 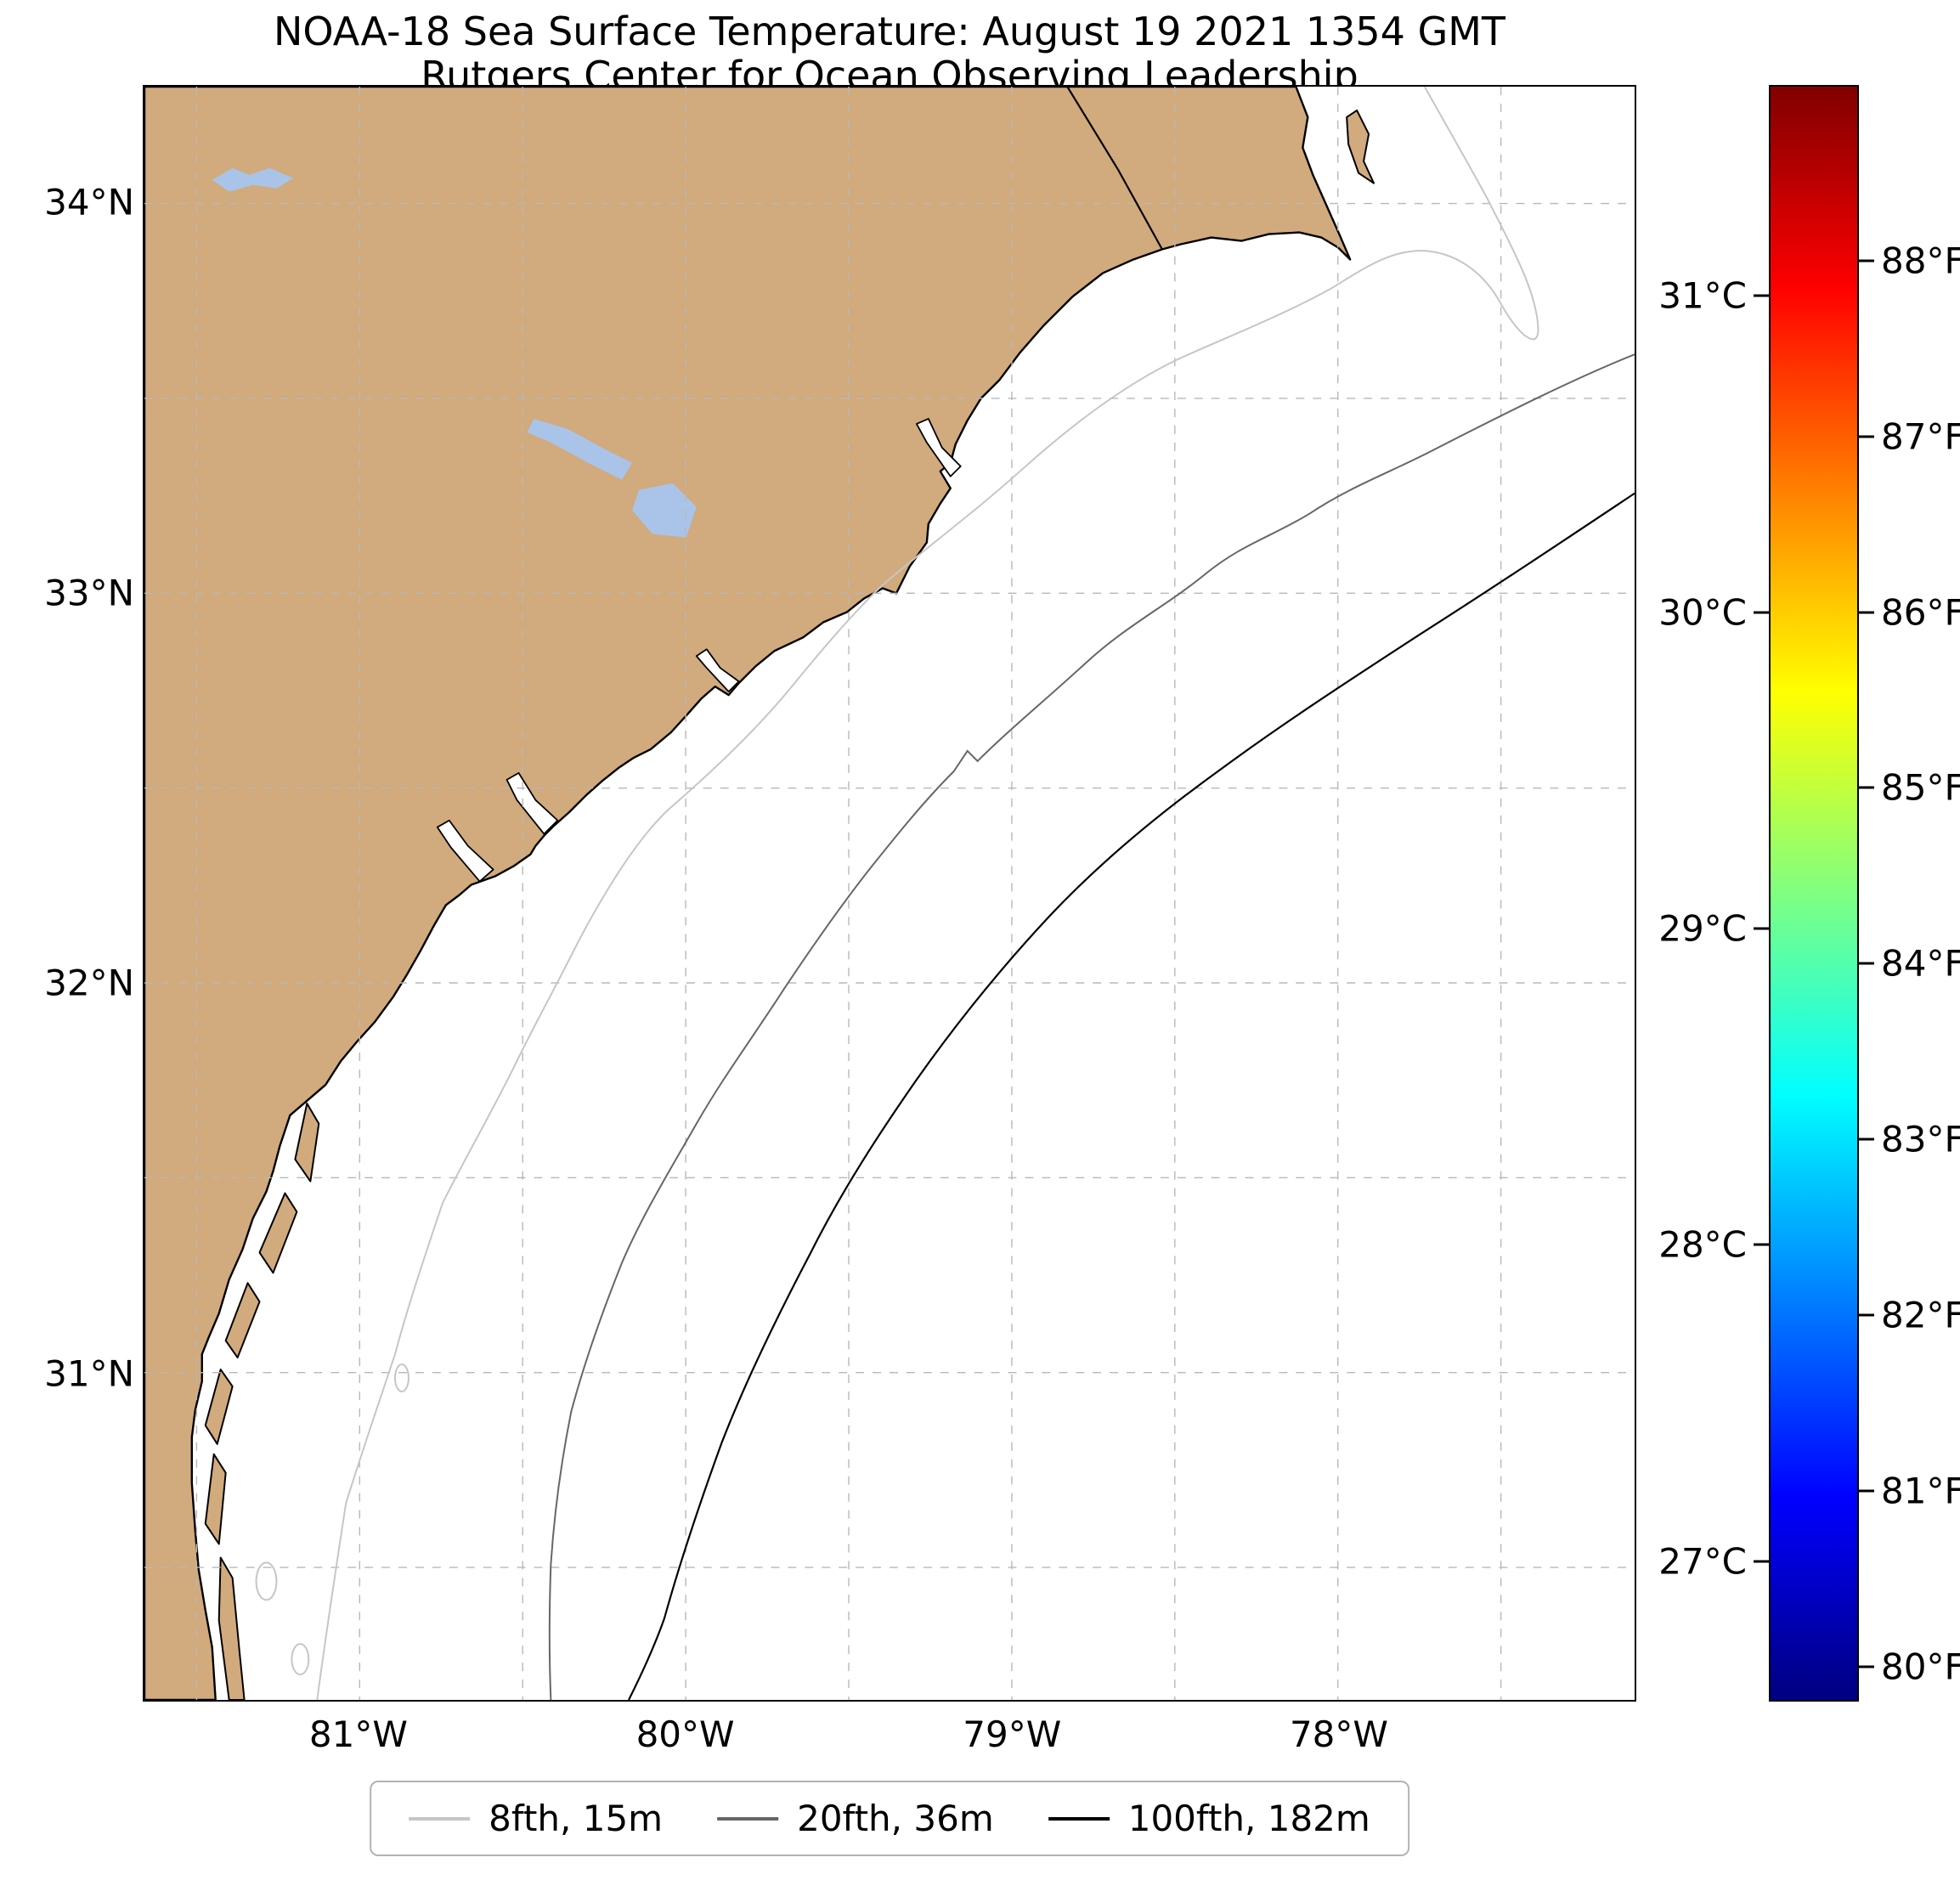 What do you see at coordinates (1920, 787) in the screenshot?
I see `colorbar-tick-label-f: 85°F` at bounding box center [1920, 787].